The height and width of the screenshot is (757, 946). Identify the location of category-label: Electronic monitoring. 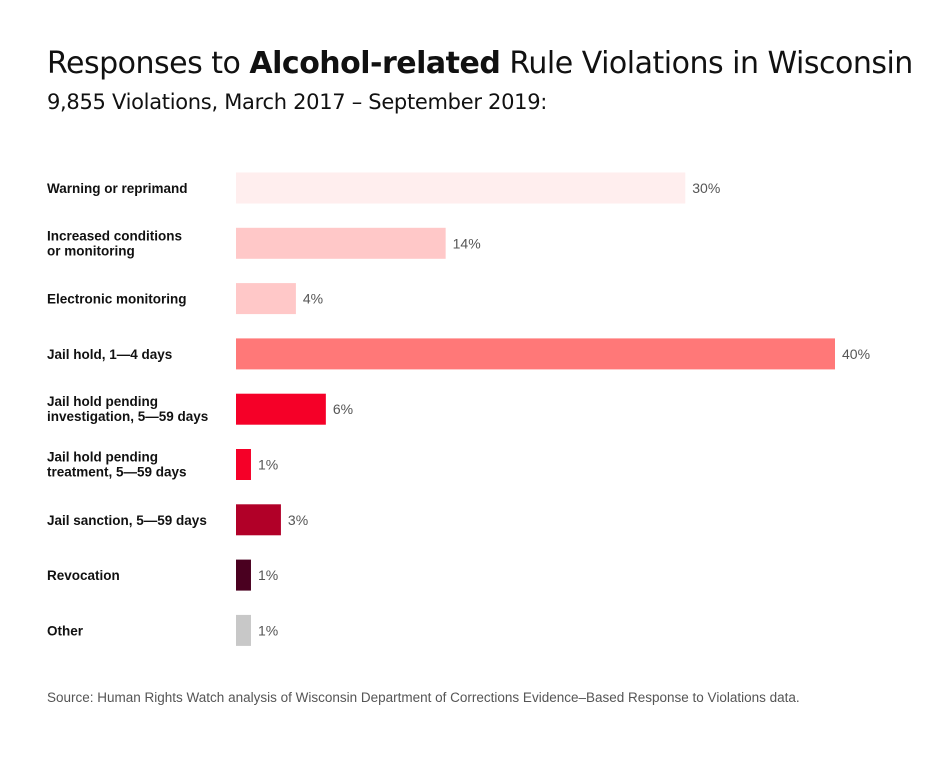
(117, 299).